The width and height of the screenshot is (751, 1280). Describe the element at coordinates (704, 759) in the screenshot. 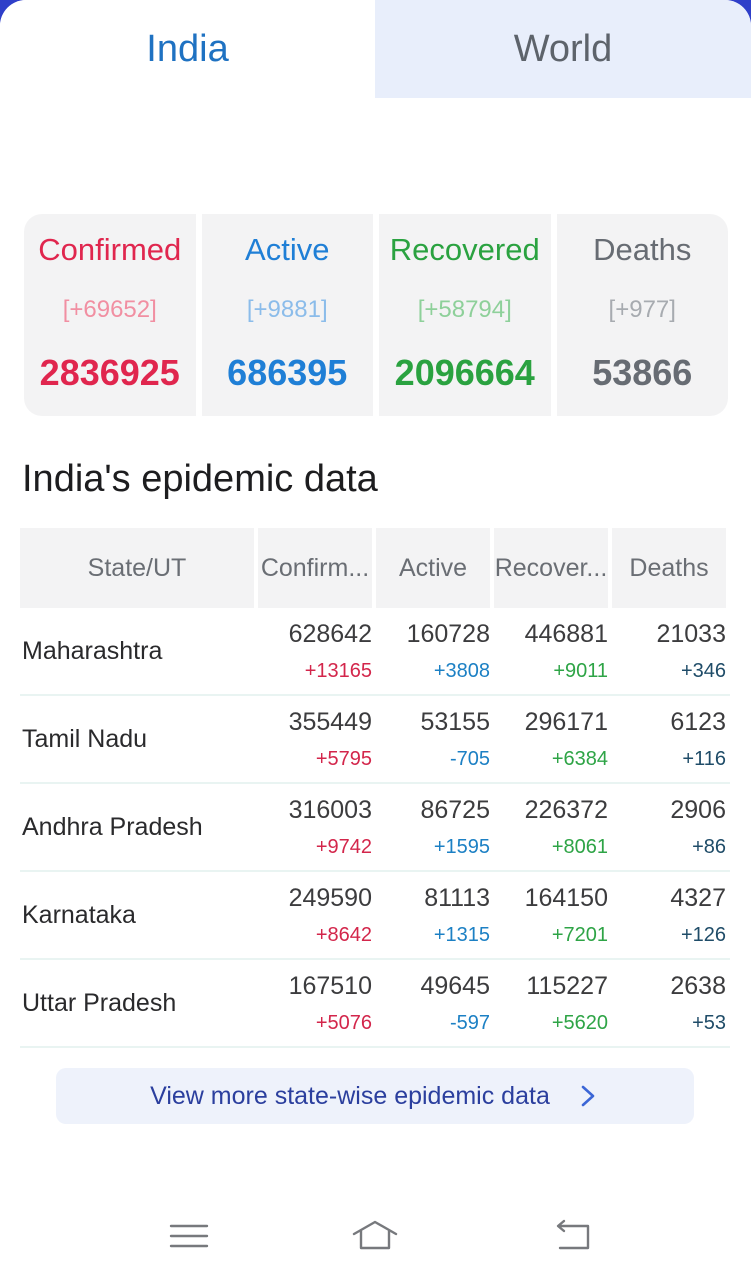

I see `deaths-increase: +116` at that location.